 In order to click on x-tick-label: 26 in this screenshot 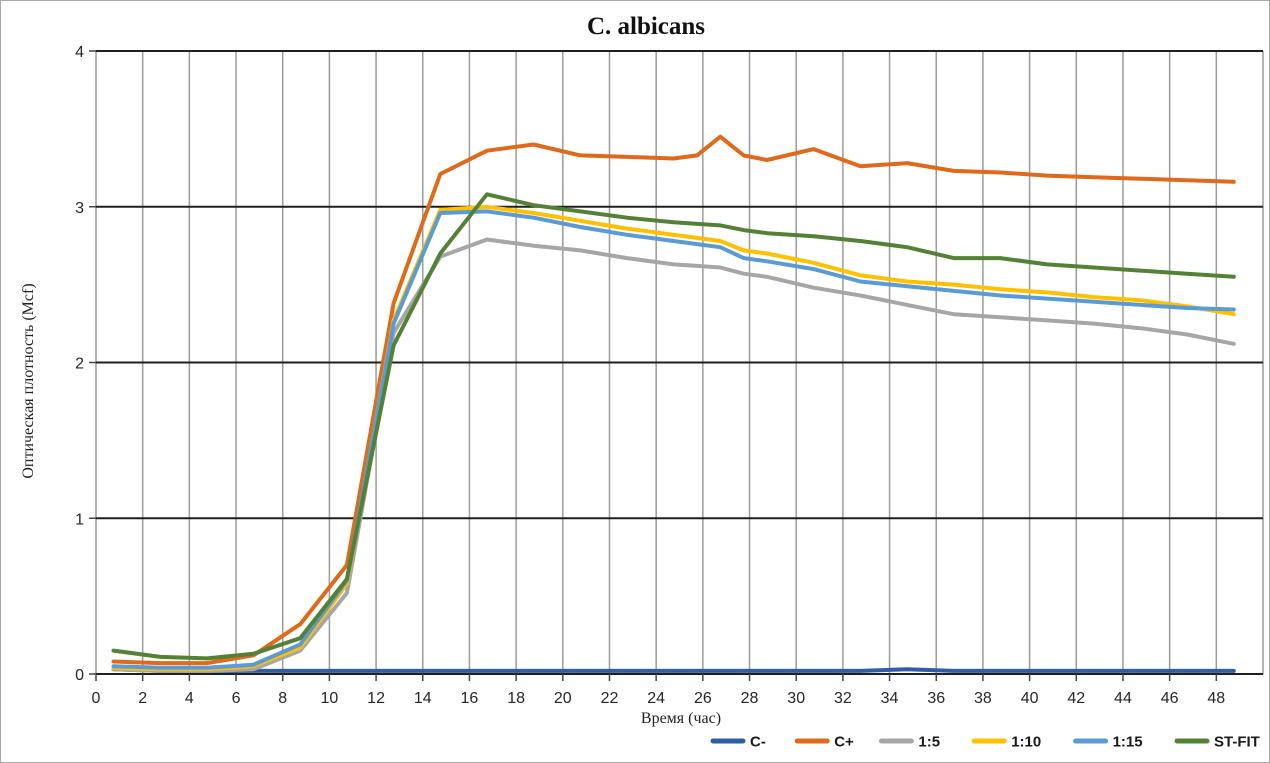, I will do `click(703, 698)`.